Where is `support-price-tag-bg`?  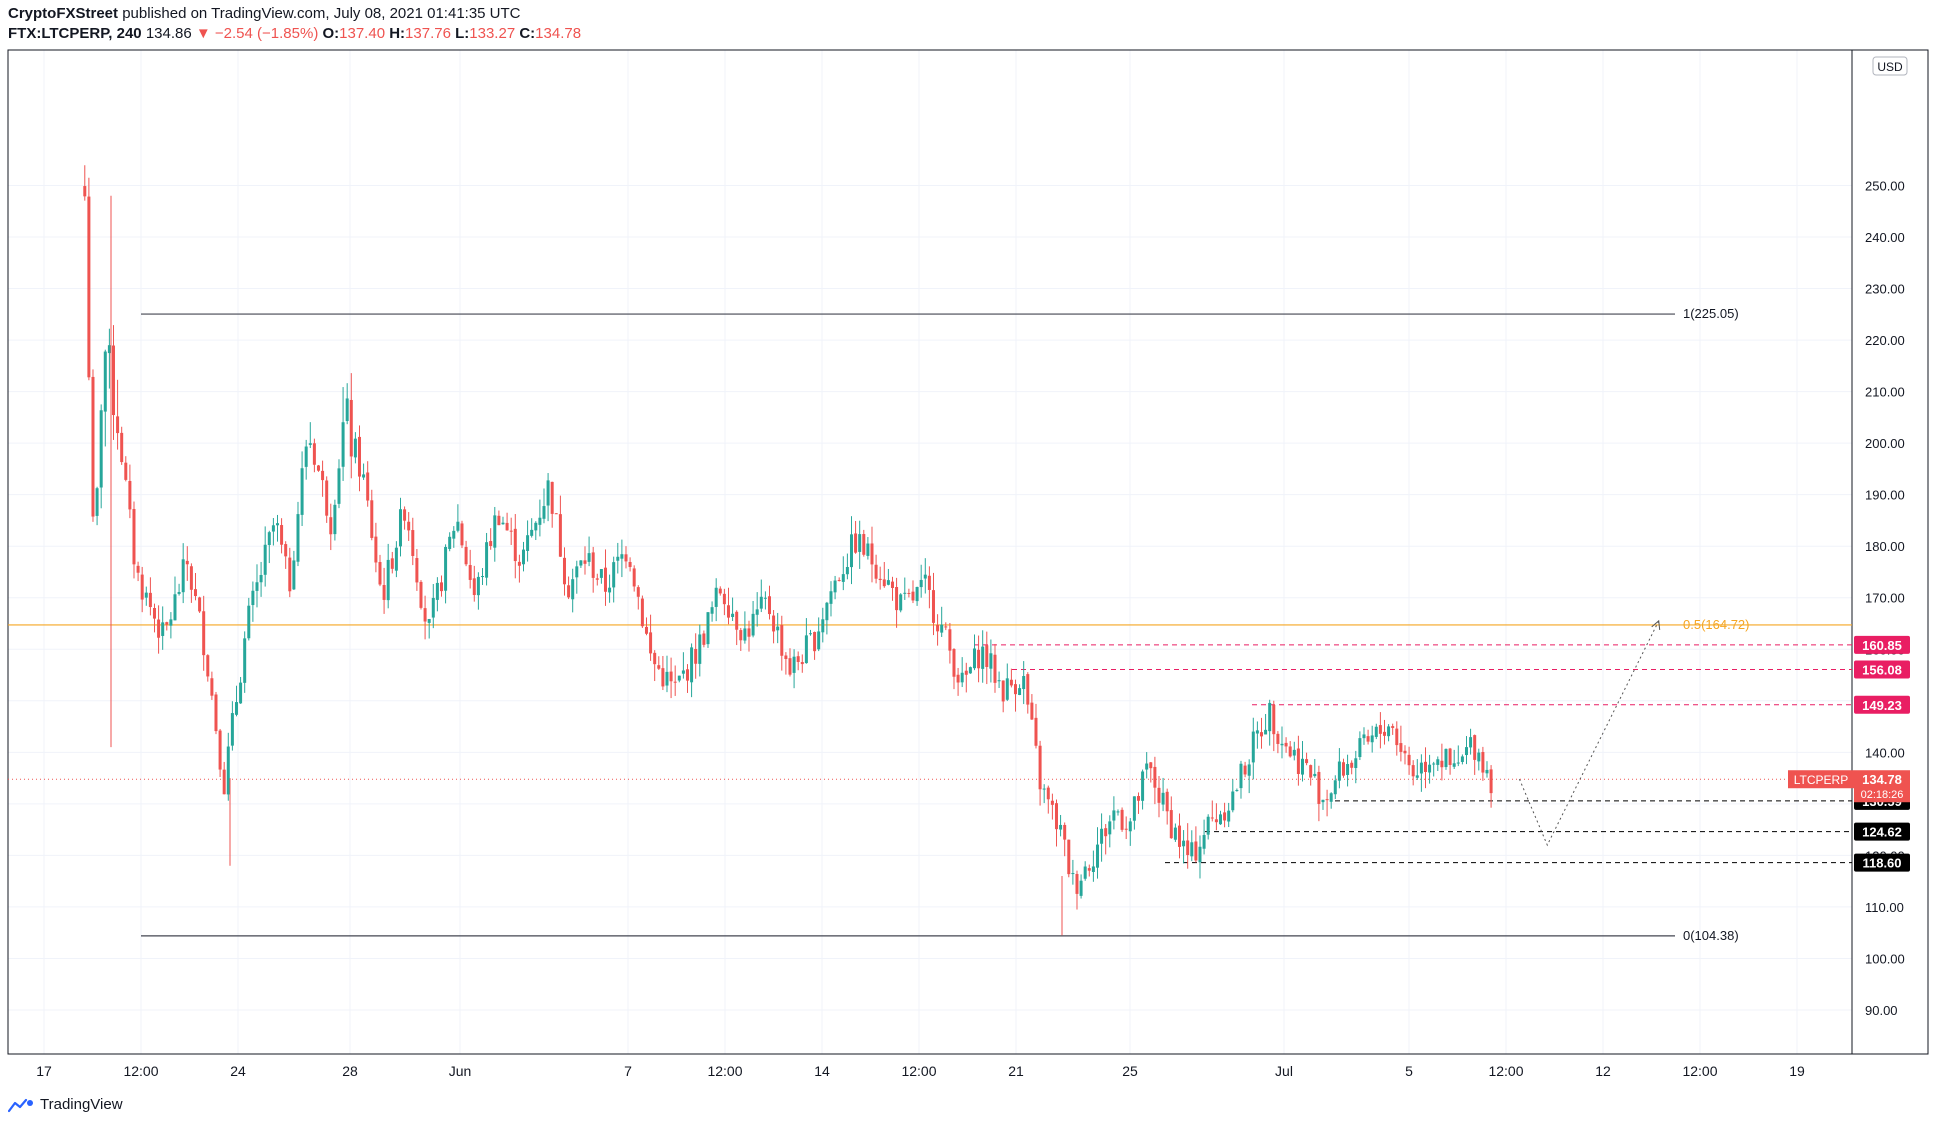 support-price-tag-bg is located at coordinates (1882, 862).